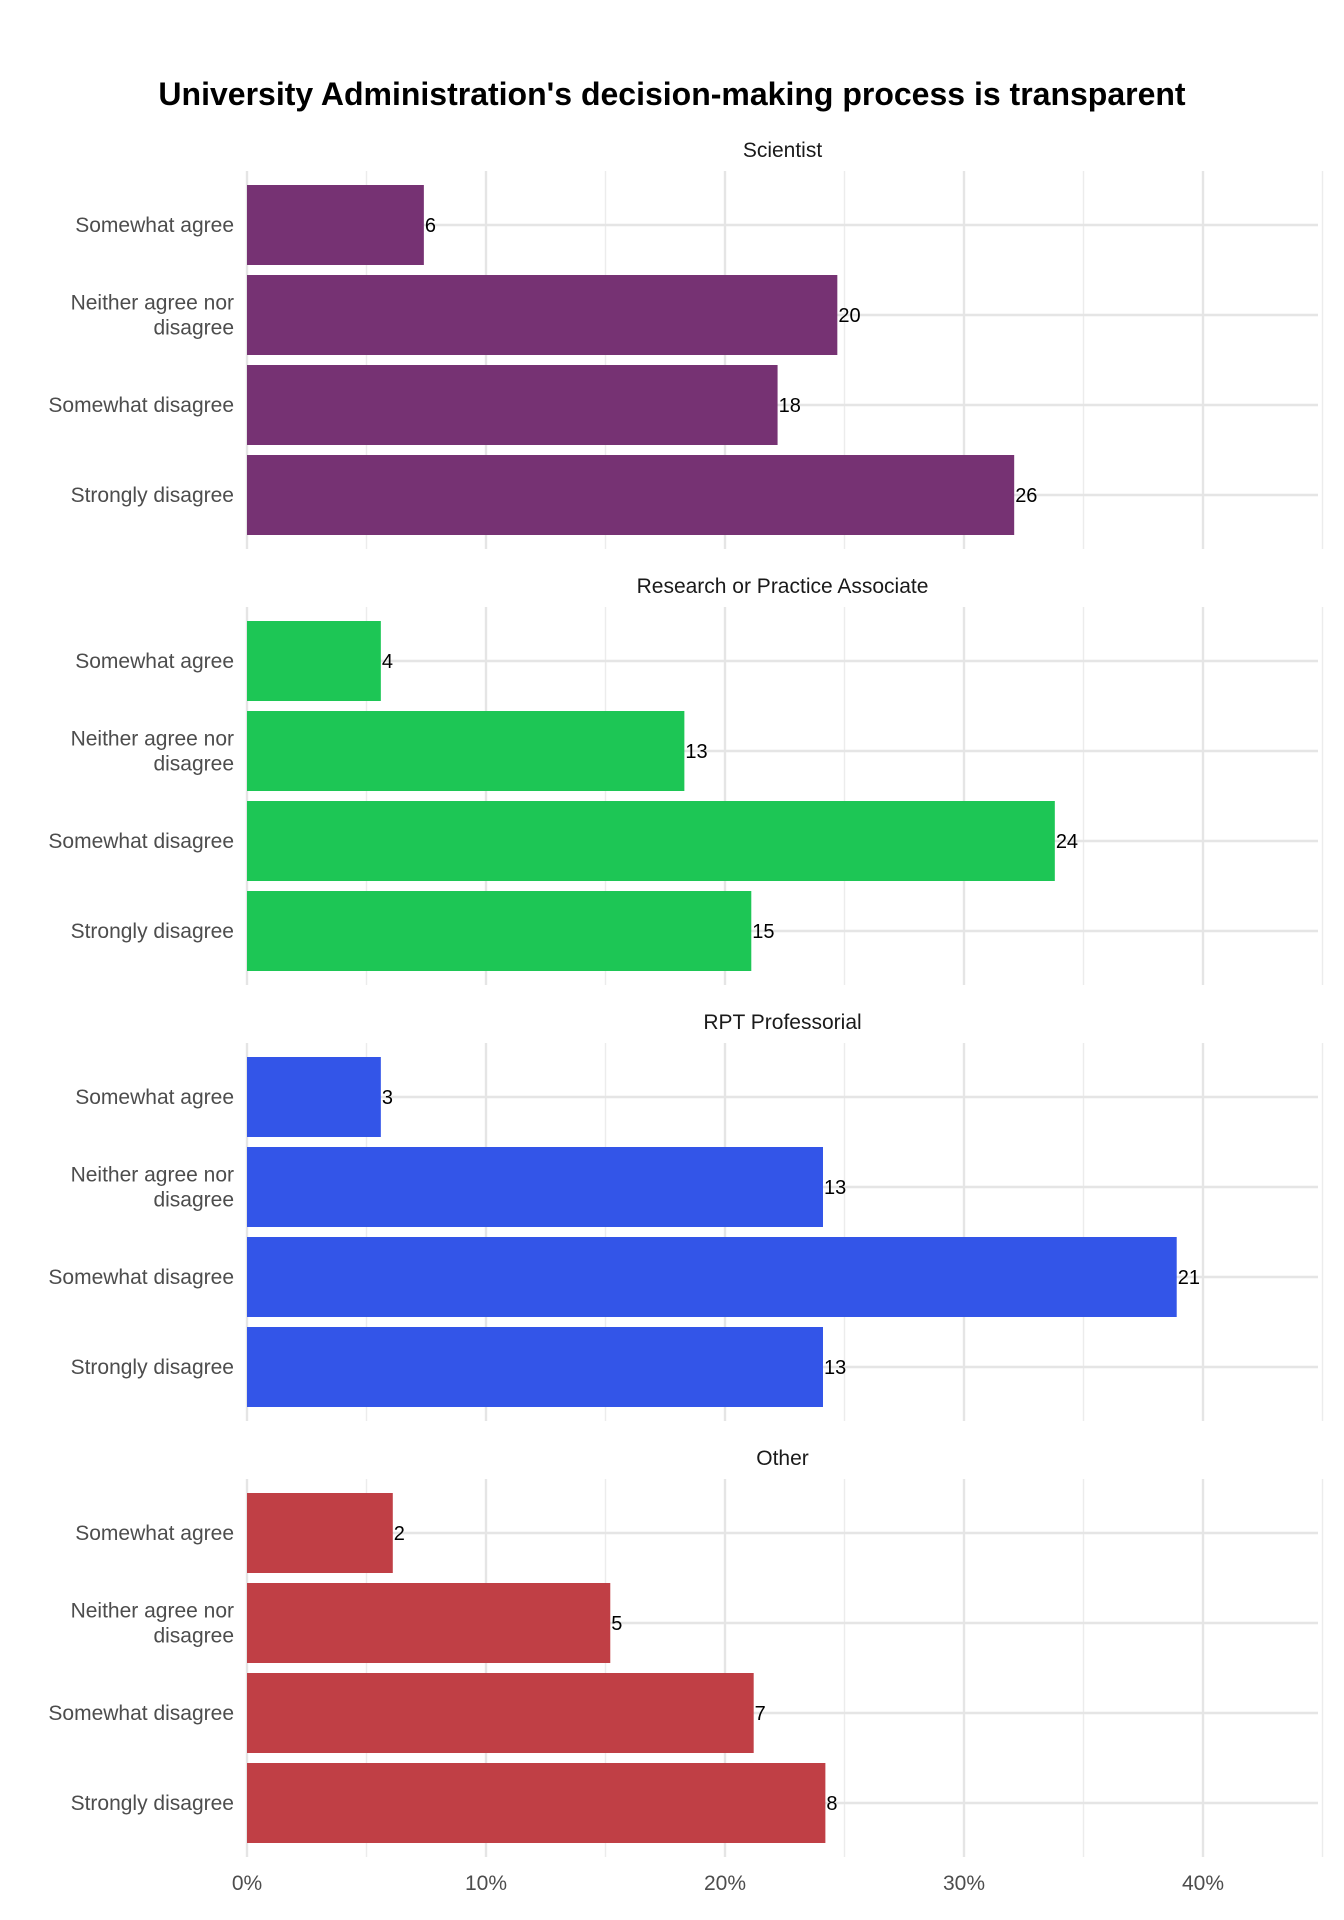  I want to click on bar-value-label: 6, so click(430, 226).